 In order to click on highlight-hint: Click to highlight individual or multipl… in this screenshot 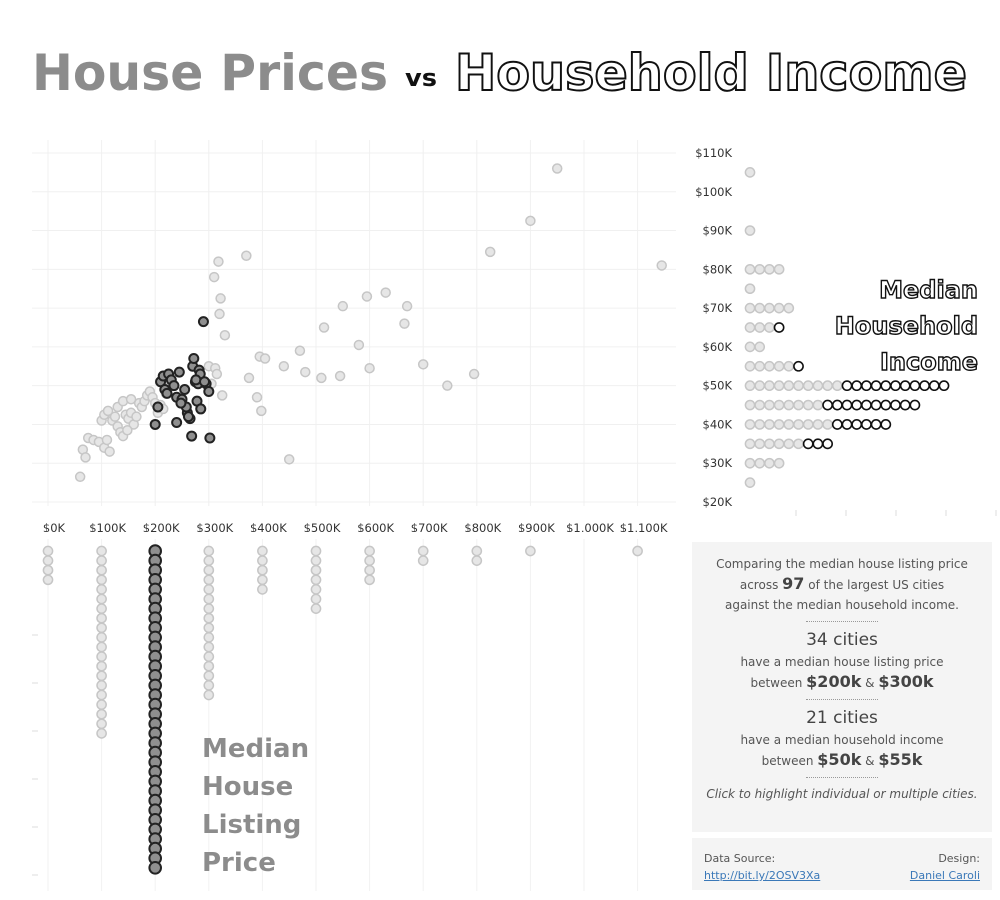, I will do `click(842, 794)`.